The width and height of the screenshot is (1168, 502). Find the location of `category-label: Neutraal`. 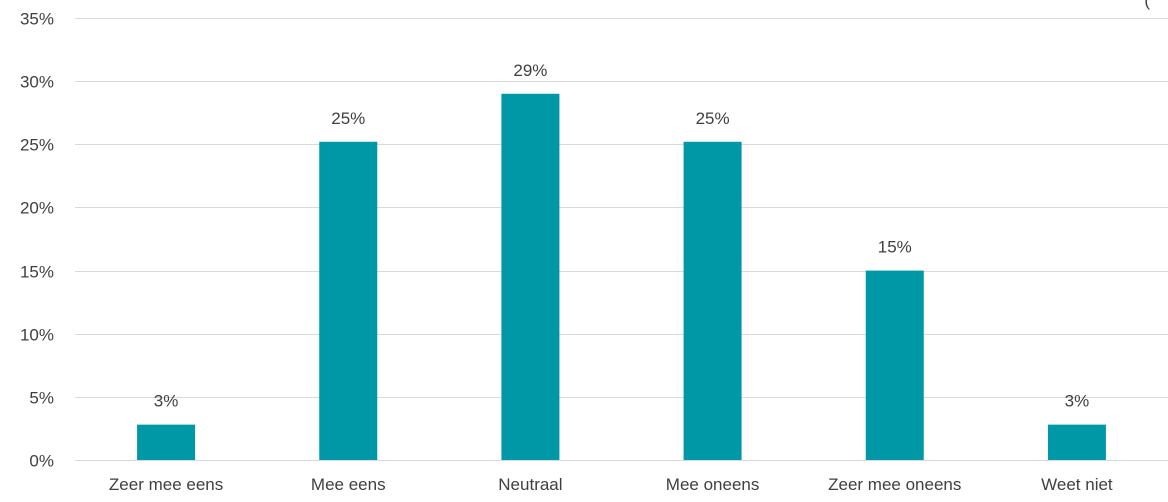

category-label: Neutraal is located at coordinates (530, 484).